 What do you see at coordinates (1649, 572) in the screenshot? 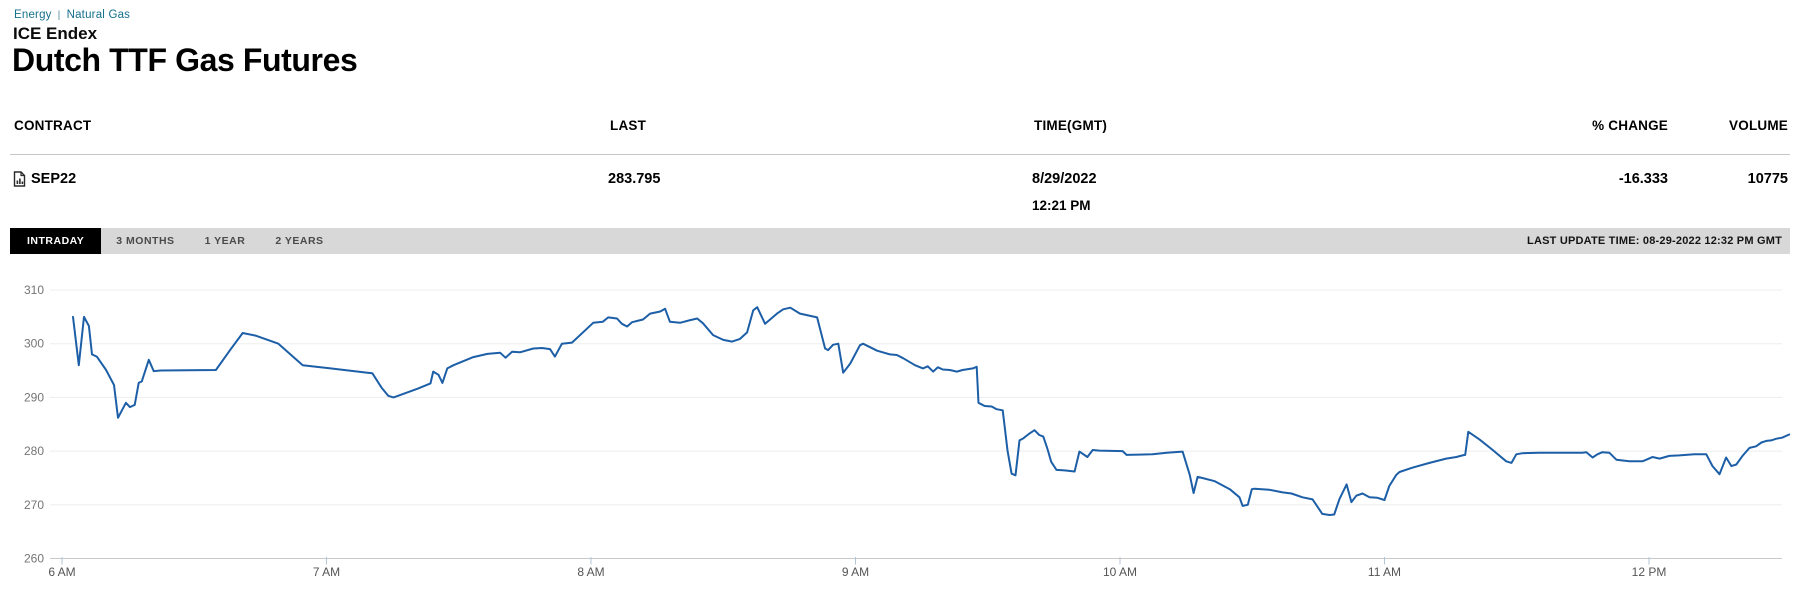
I see `x-axis-label-6: 12 PM` at bounding box center [1649, 572].